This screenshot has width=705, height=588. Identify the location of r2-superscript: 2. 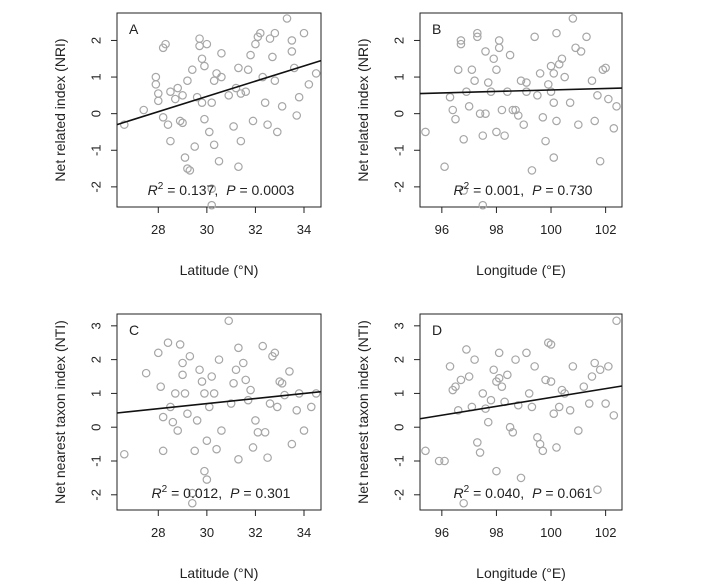
(165, 489).